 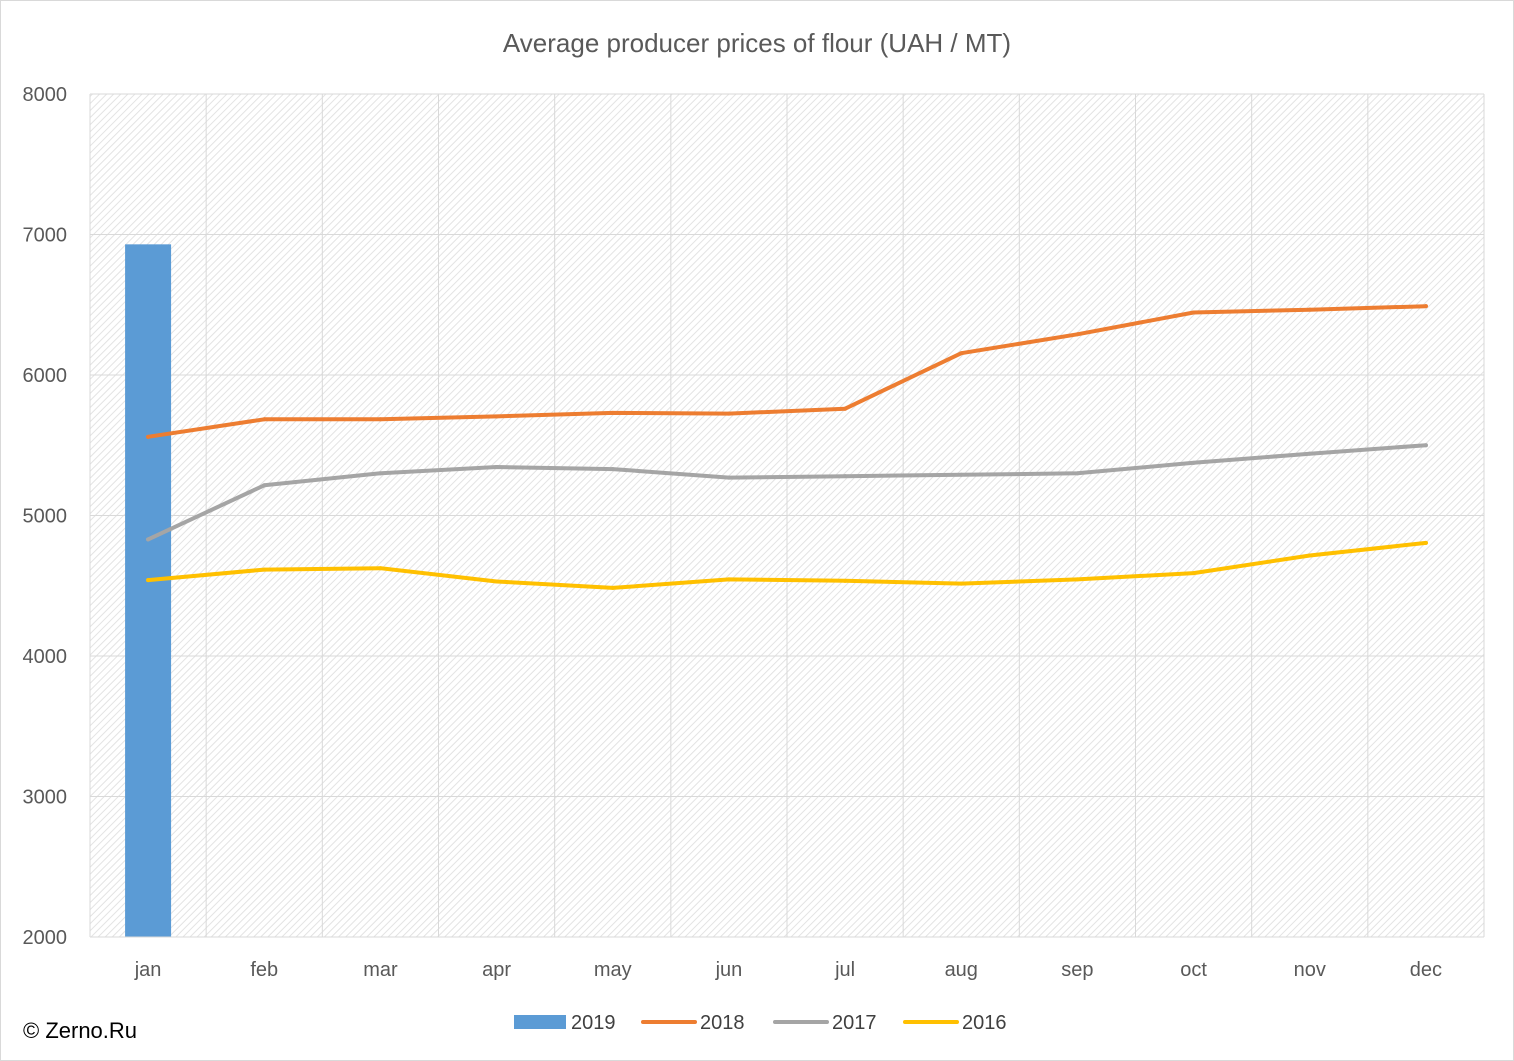 What do you see at coordinates (380, 568) in the screenshot?
I see `point-2016-mar` at bounding box center [380, 568].